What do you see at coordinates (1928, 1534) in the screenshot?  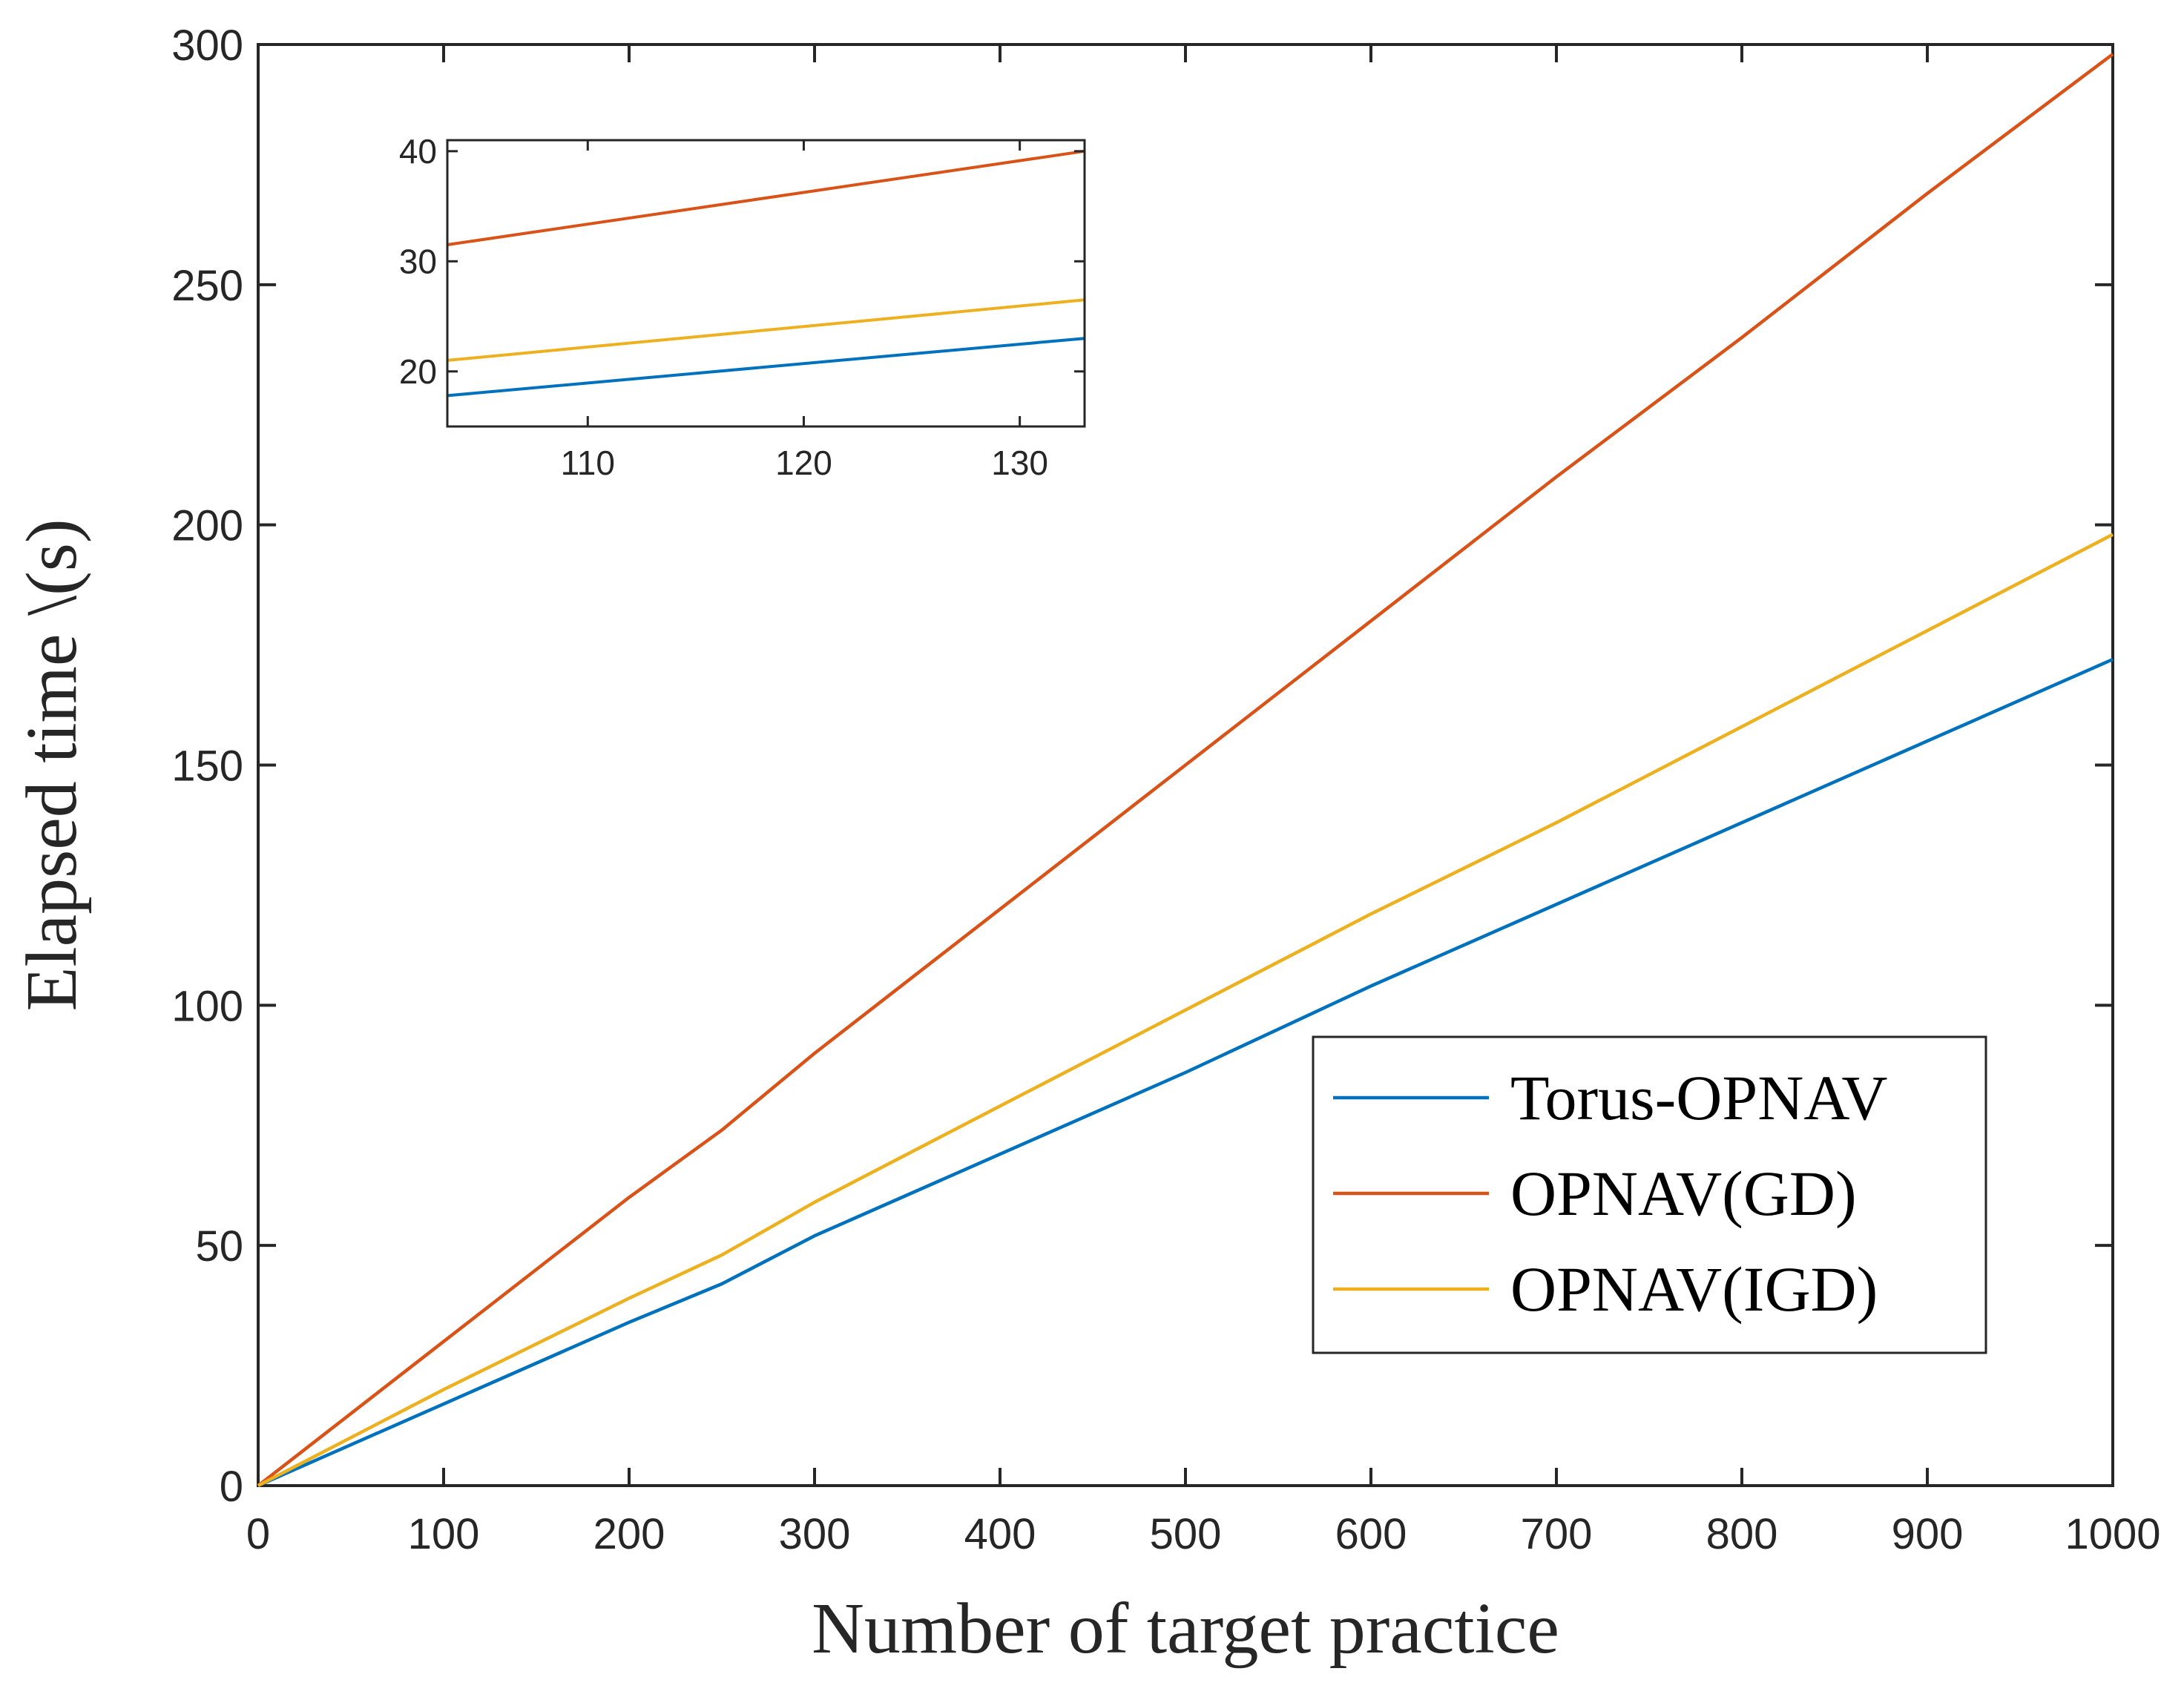 I see `x-tick-label: 900` at bounding box center [1928, 1534].